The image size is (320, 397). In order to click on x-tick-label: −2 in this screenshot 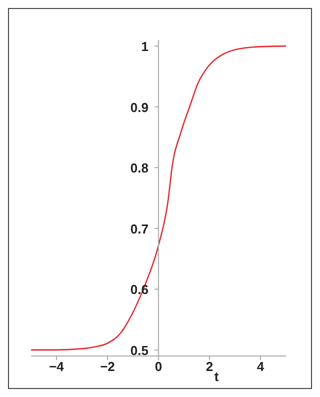, I will do `click(107, 366)`.